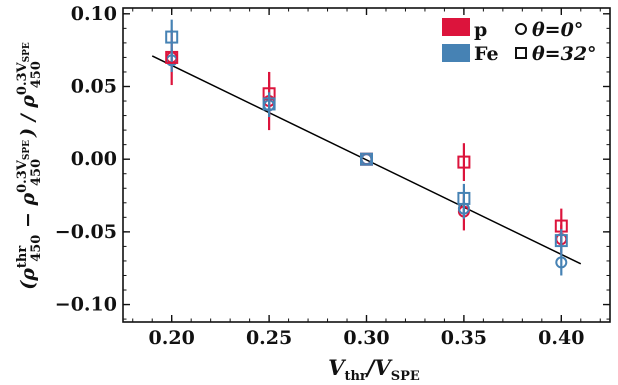  What do you see at coordinates (86, 232) in the screenshot?
I see `y-tick-label: −0.05` at bounding box center [86, 232].